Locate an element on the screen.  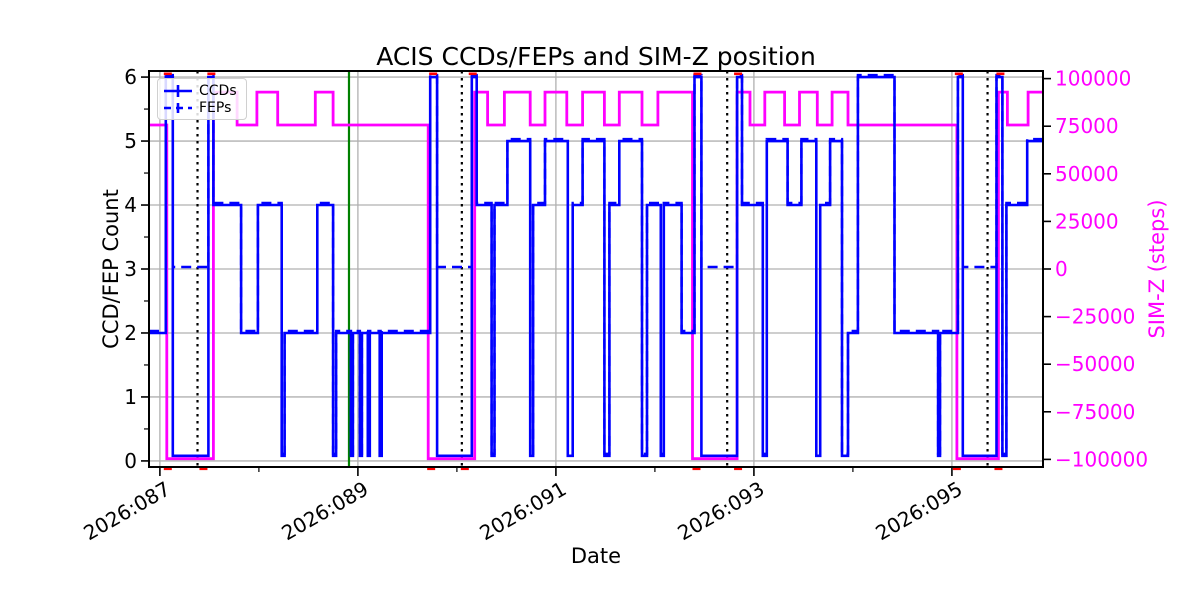
x-axis-label: Date is located at coordinates (596, 556).